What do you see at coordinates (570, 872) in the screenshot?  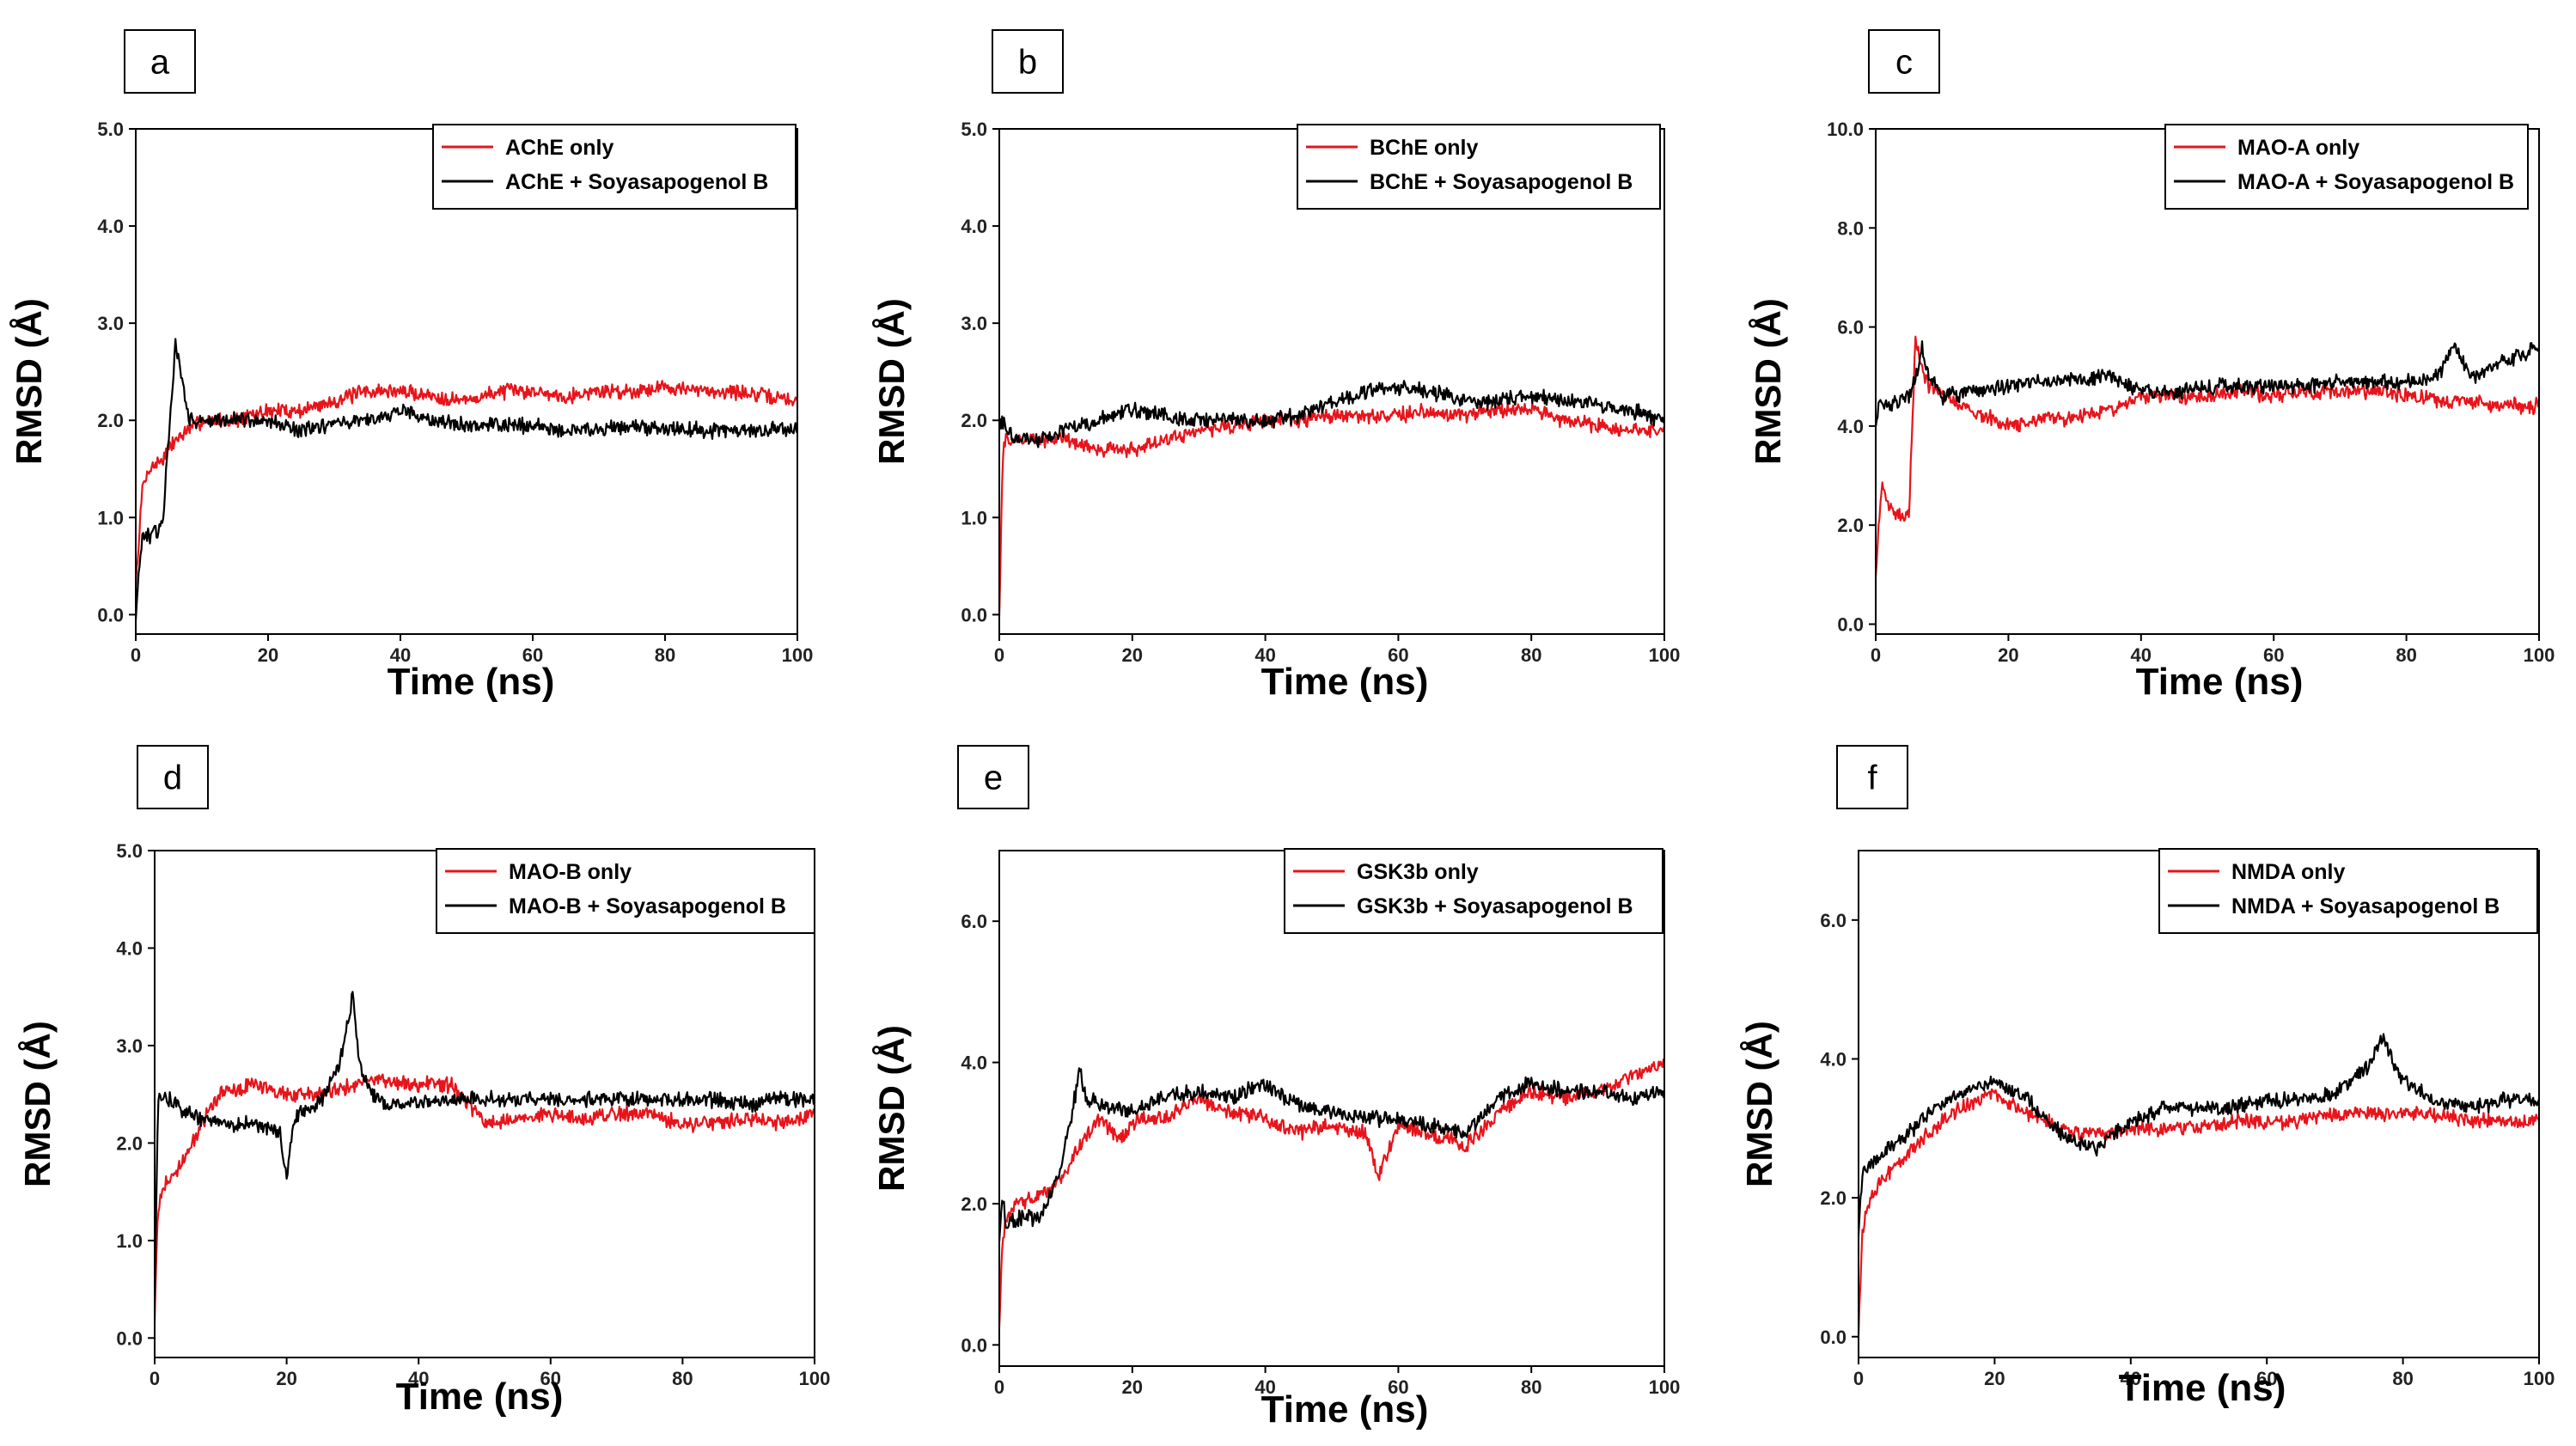 I see `legend-entry: MAO-B only` at bounding box center [570, 872].